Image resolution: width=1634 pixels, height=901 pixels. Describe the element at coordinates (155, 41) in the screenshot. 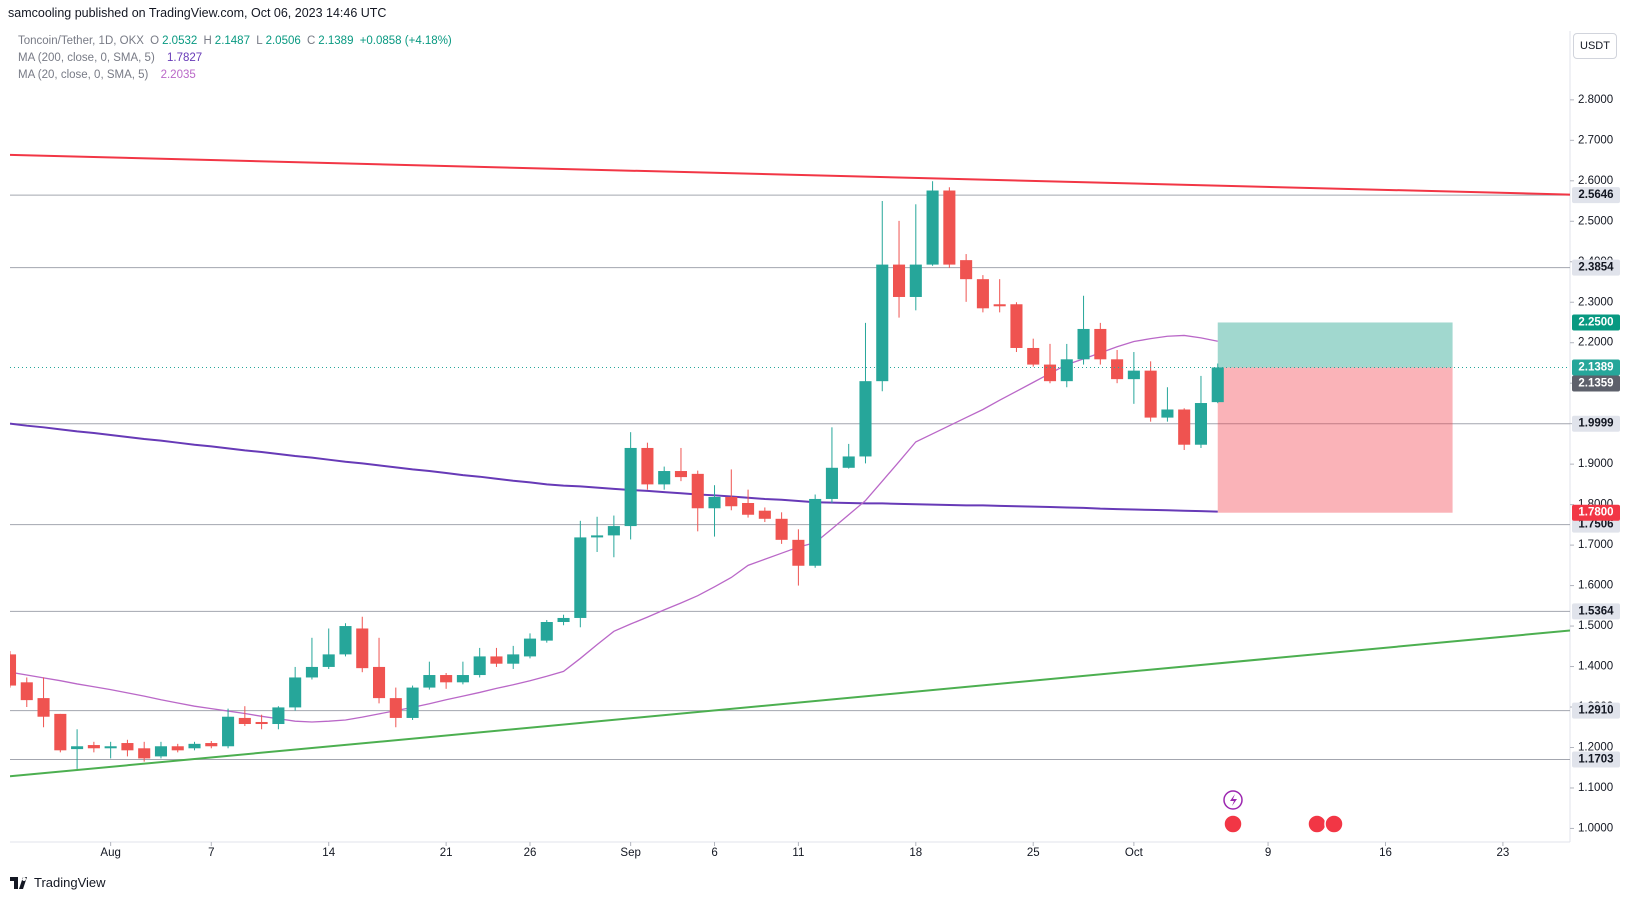

I see `ohlc-label: O` at that location.